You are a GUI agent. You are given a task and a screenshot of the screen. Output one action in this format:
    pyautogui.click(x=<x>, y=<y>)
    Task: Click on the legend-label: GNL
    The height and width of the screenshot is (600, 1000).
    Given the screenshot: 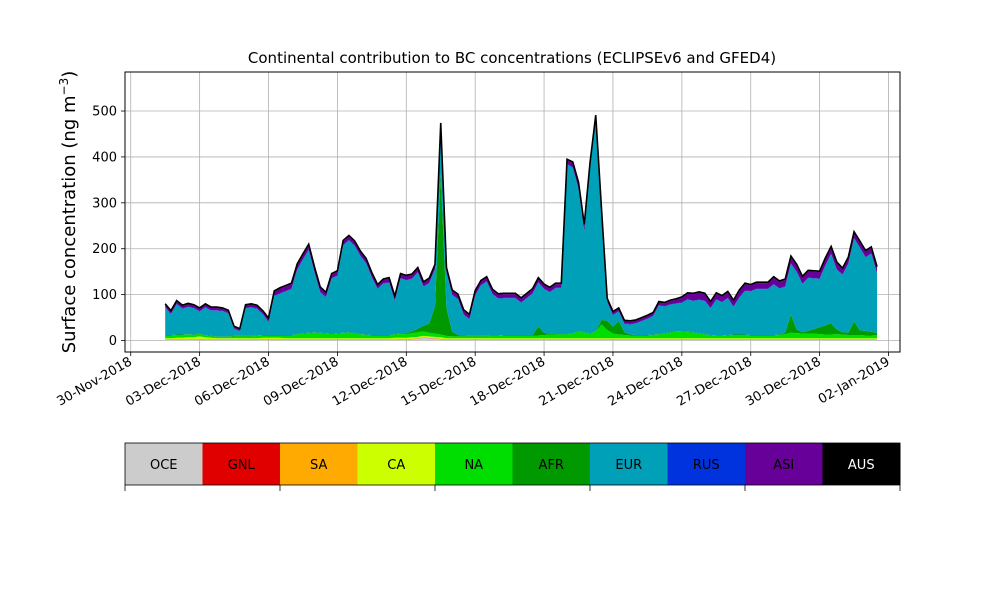 What is the action you would take?
    pyautogui.click(x=242, y=465)
    